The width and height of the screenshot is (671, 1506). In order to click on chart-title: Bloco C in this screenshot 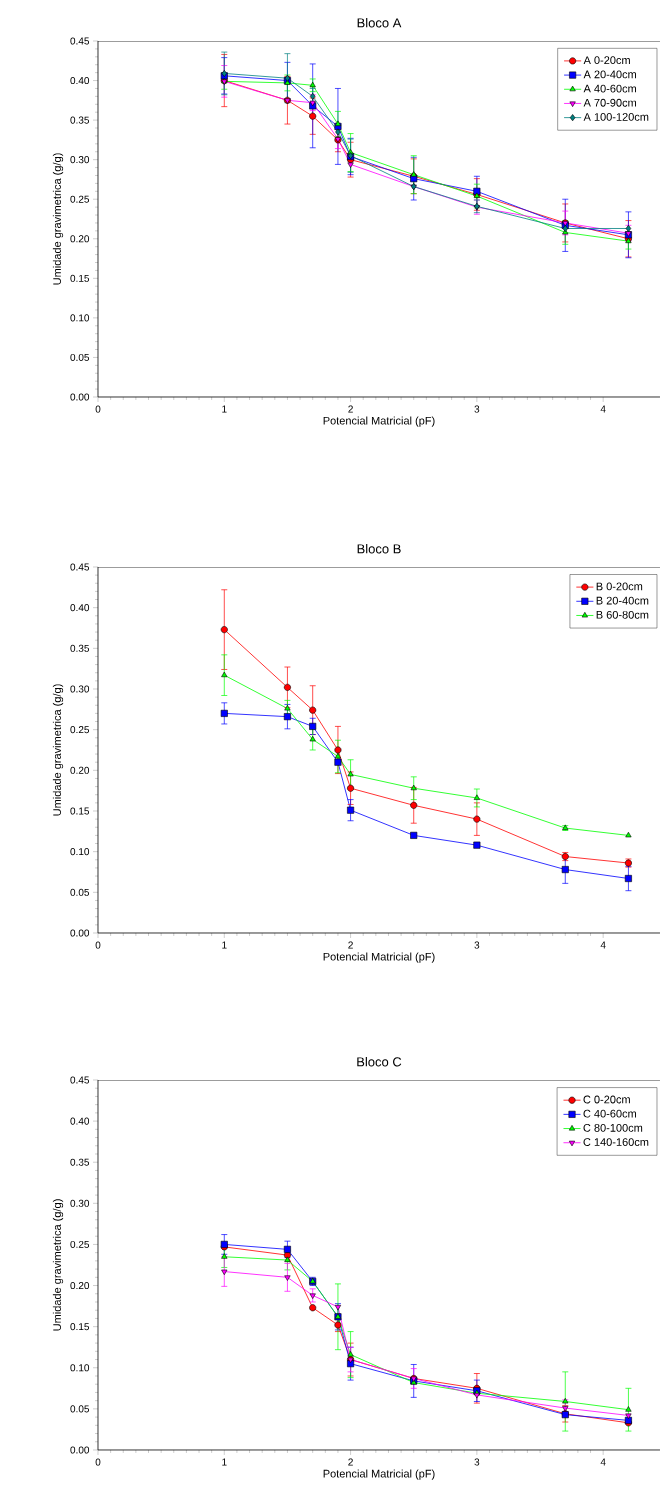, I will do `click(379, 1061)`.